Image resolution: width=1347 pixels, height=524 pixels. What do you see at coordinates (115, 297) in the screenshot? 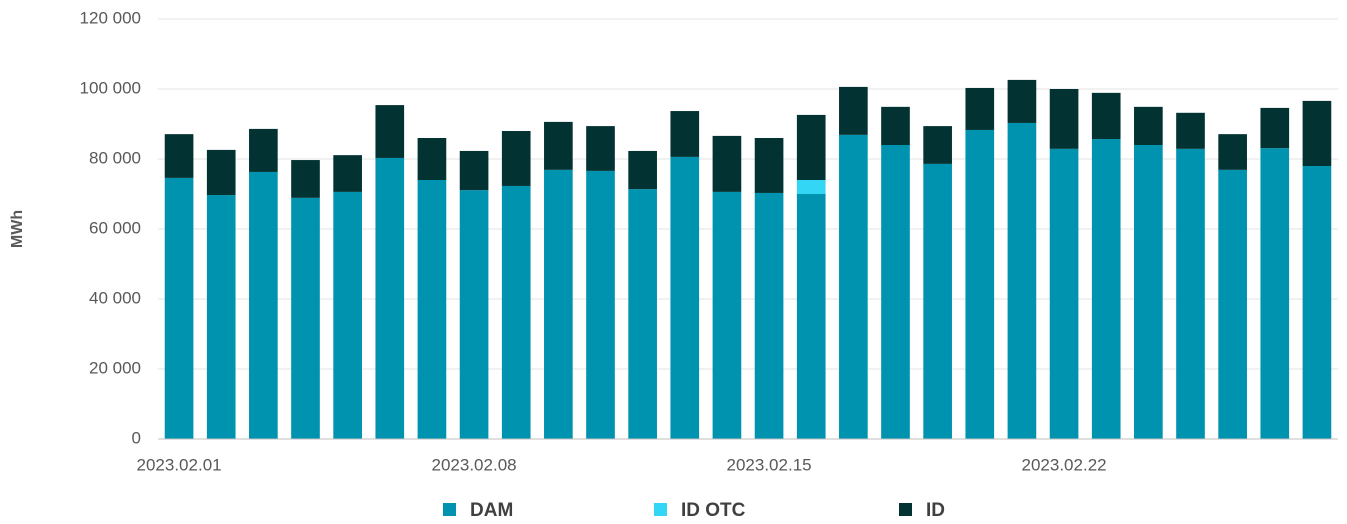
I see `y-tick-label: 40 000` at bounding box center [115, 297].